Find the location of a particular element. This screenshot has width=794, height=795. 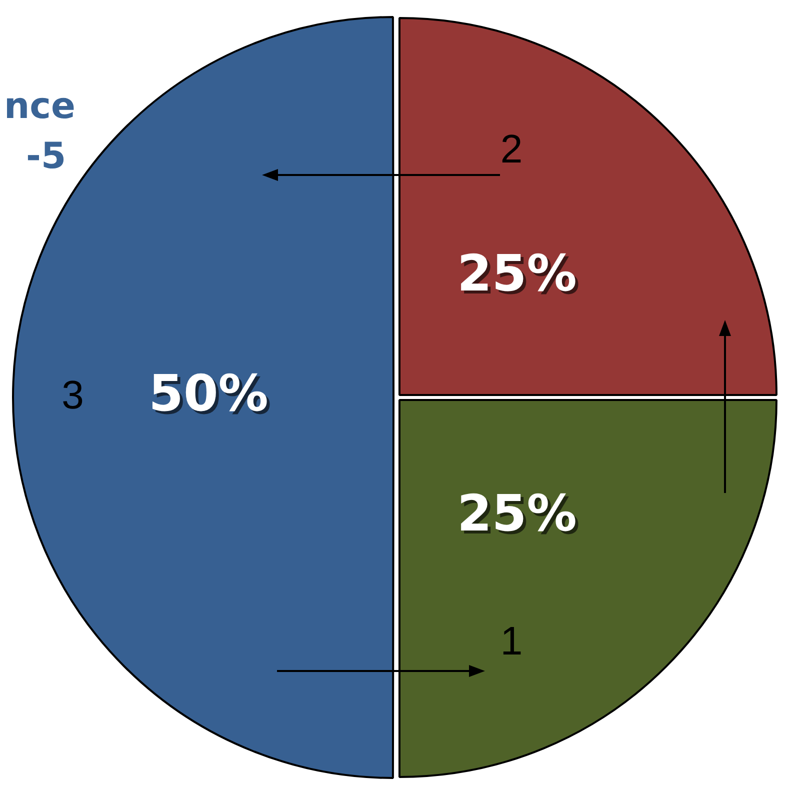

slice-label: 3 is located at coordinates (73, 396).